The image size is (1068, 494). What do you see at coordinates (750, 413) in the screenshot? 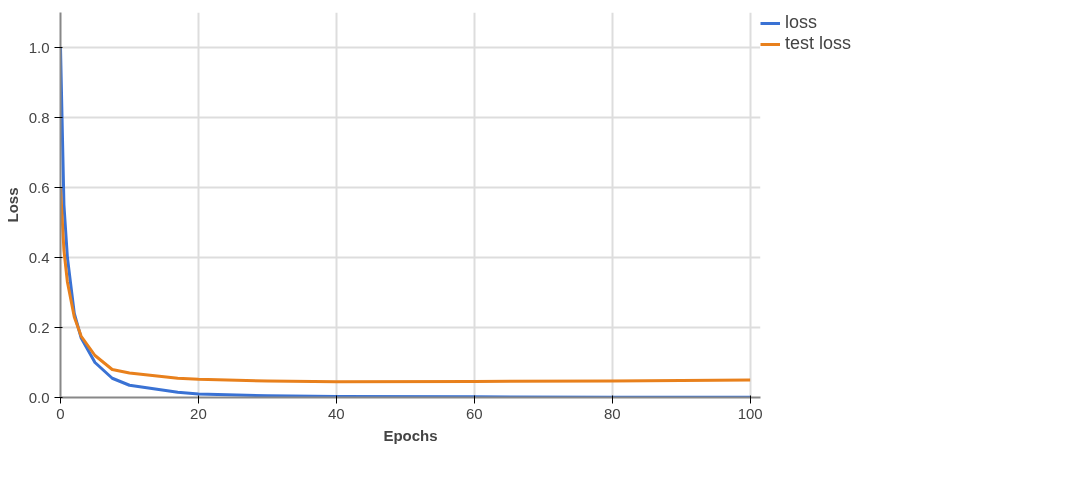
I see `x-tick-label: 100` at bounding box center [750, 413].